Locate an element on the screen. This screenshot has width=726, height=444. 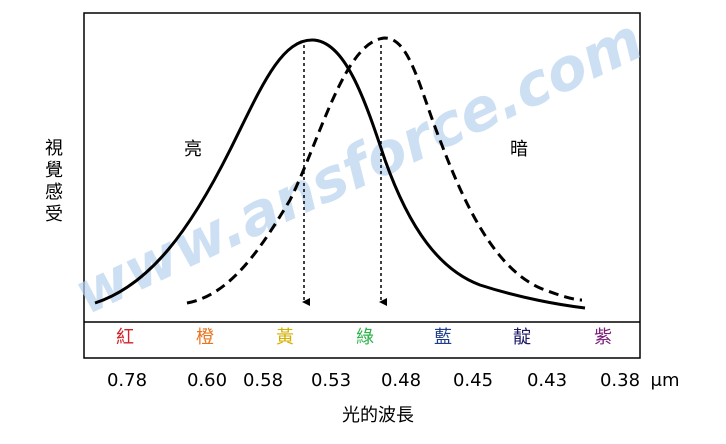
wavelength-label: 0.48 is located at coordinates (401, 380).